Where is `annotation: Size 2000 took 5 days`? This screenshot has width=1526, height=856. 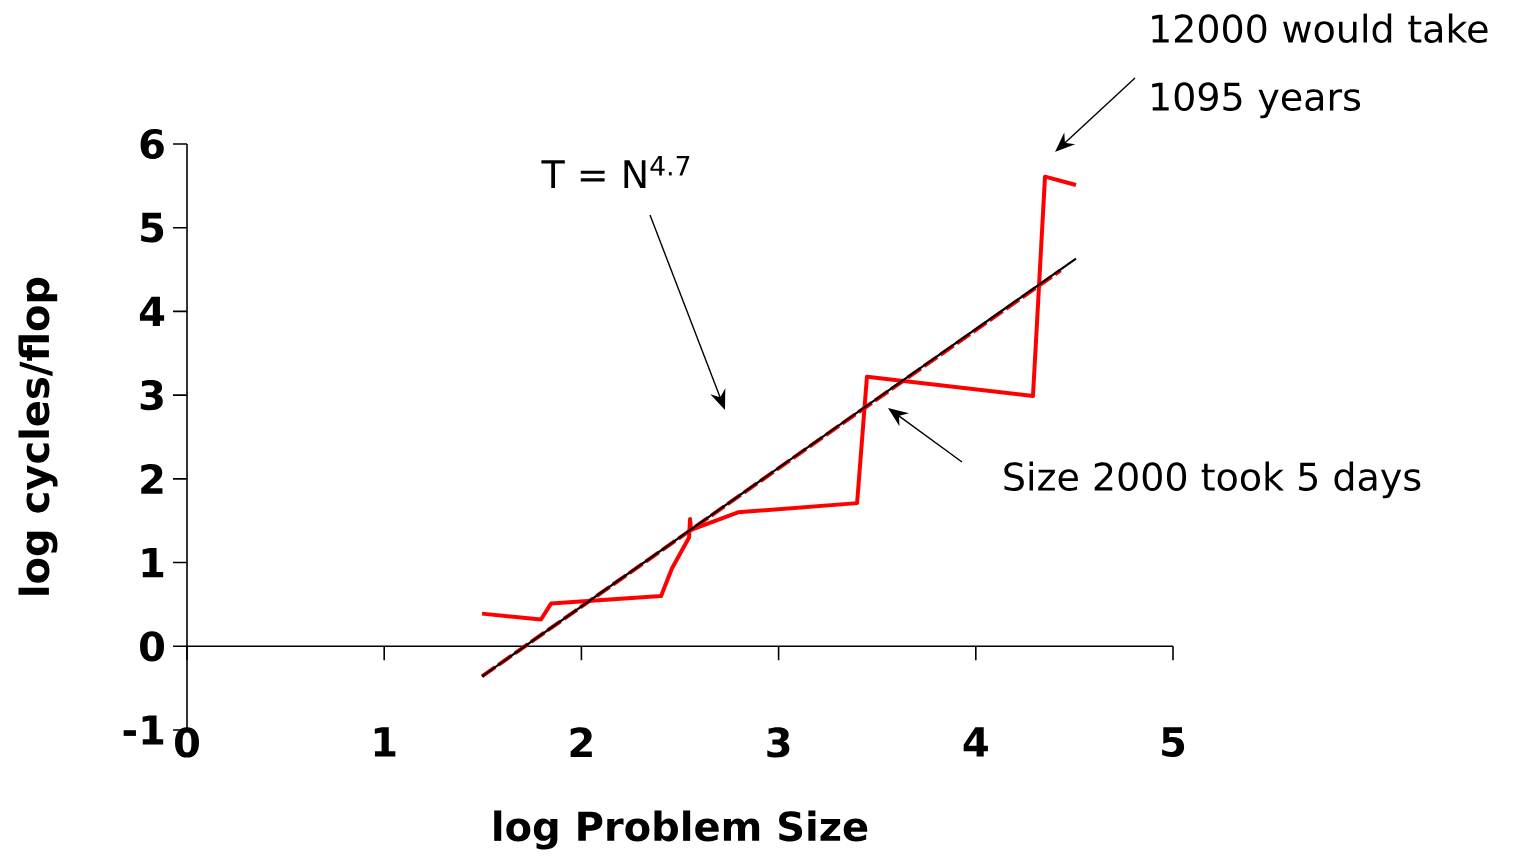 annotation: Size 2000 took 5 days is located at coordinates (1212, 480).